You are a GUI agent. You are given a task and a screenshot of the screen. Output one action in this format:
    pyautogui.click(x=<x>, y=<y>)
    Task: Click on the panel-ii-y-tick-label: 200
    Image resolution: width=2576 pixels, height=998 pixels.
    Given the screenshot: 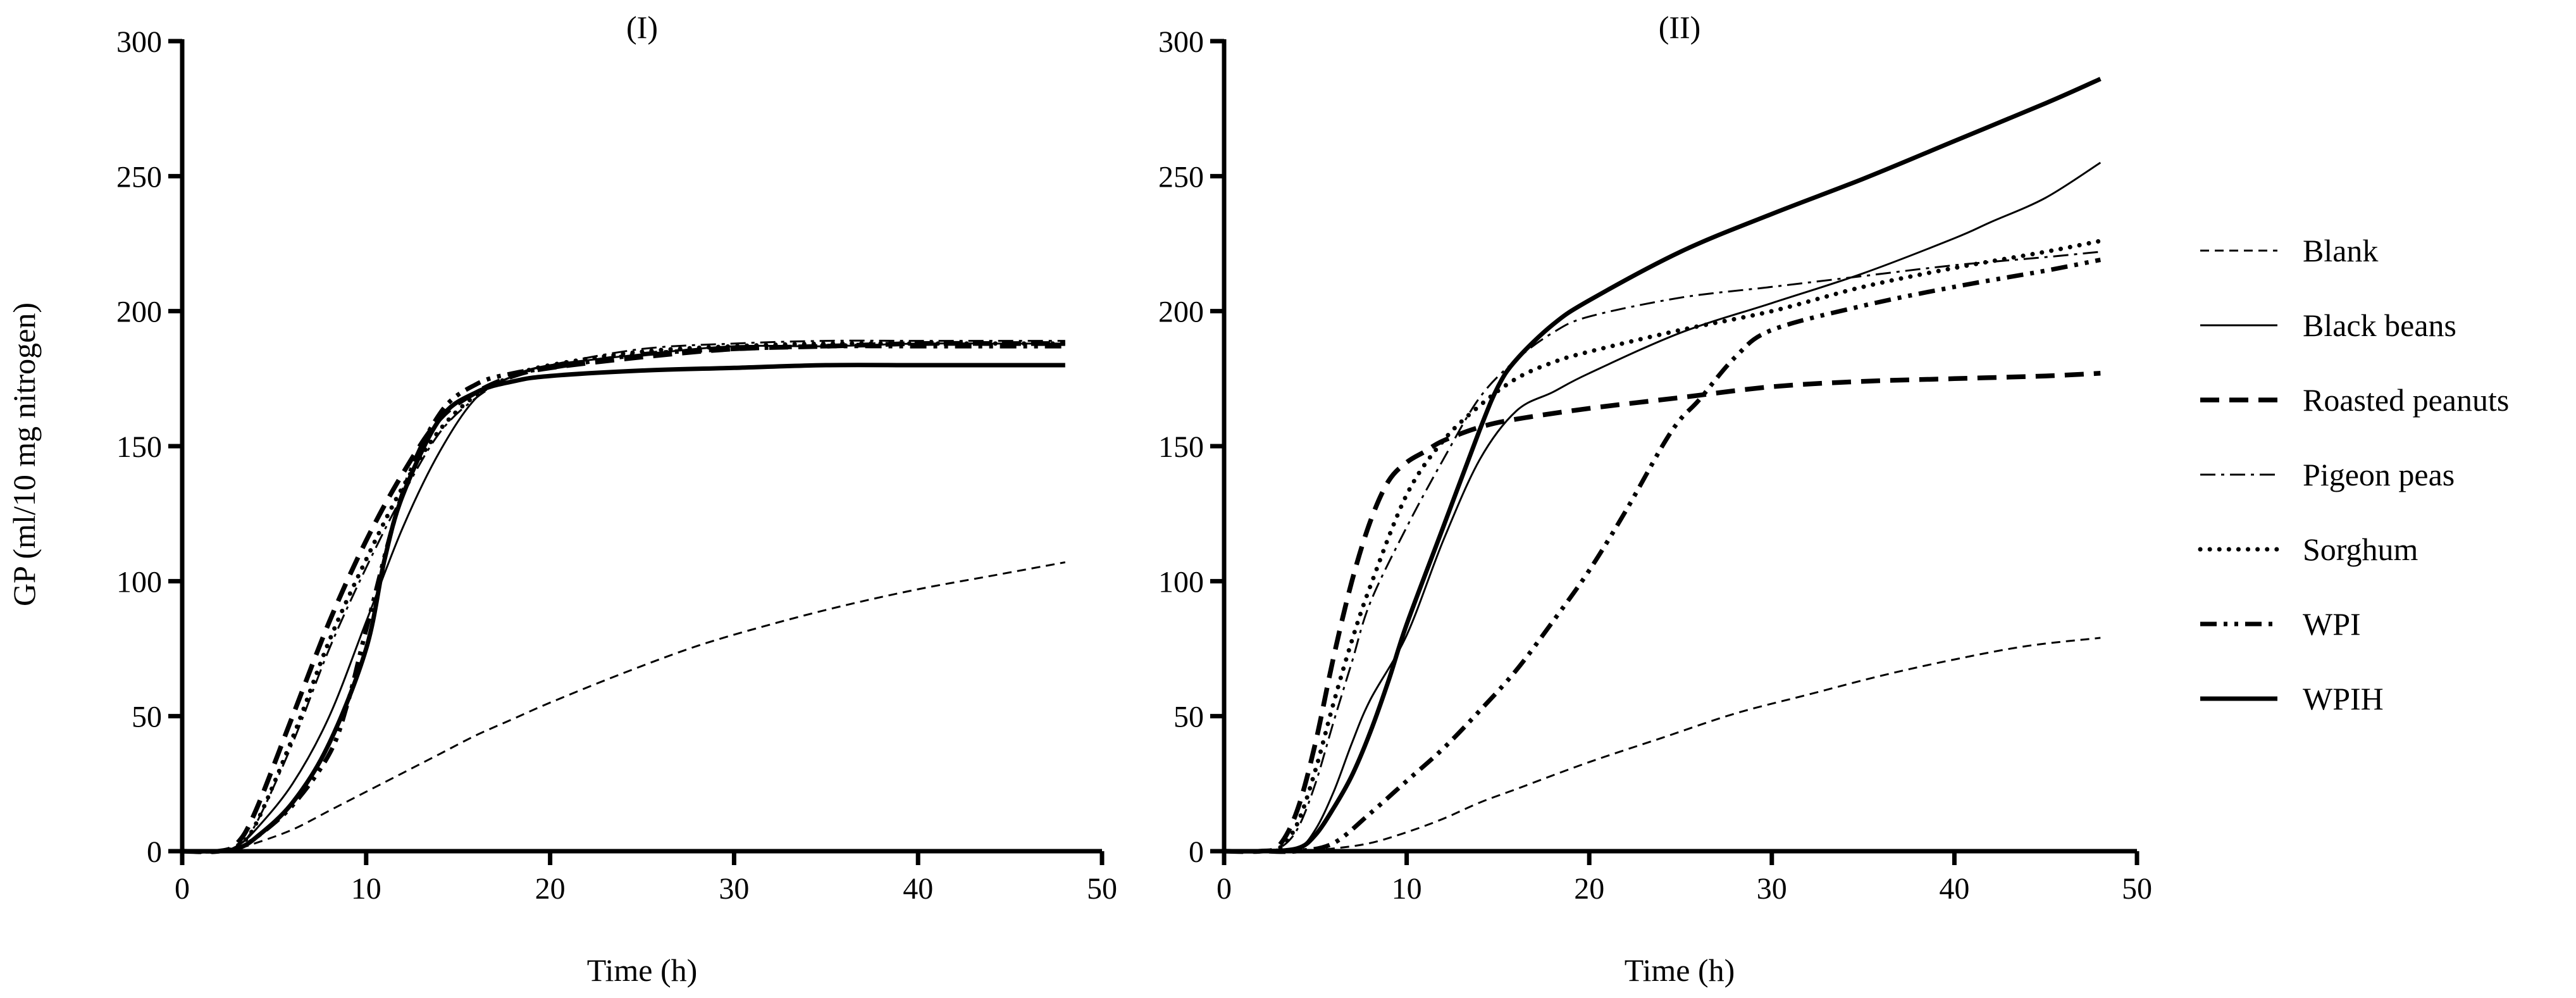 What is the action you would take?
    pyautogui.click(x=1181, y=312)
    